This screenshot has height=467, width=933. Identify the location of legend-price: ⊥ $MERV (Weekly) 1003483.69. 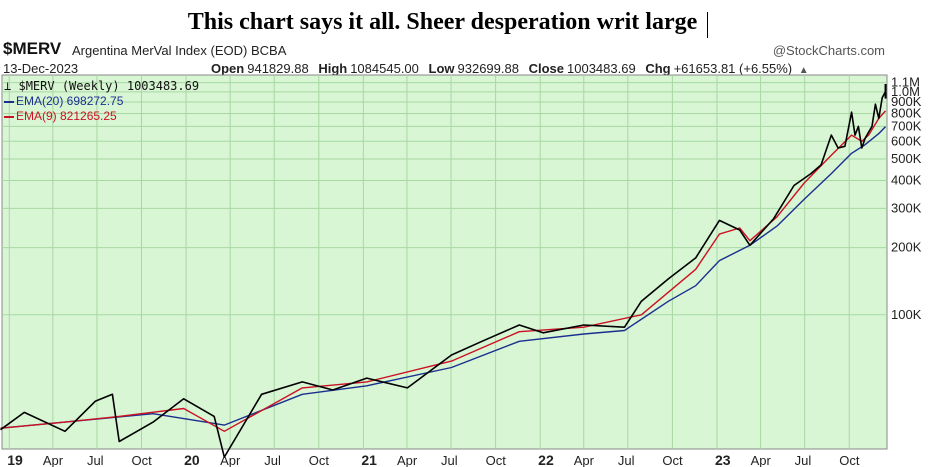
(101, 86).